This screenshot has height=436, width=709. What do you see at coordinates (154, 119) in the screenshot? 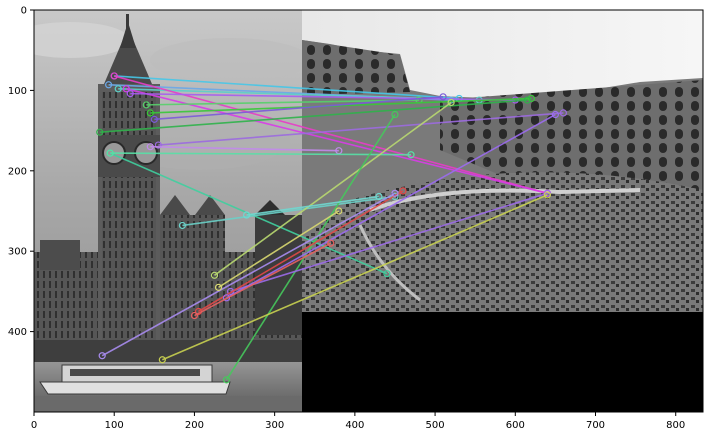
I see `keypoint-8-left` at bounding box center [154, 119].